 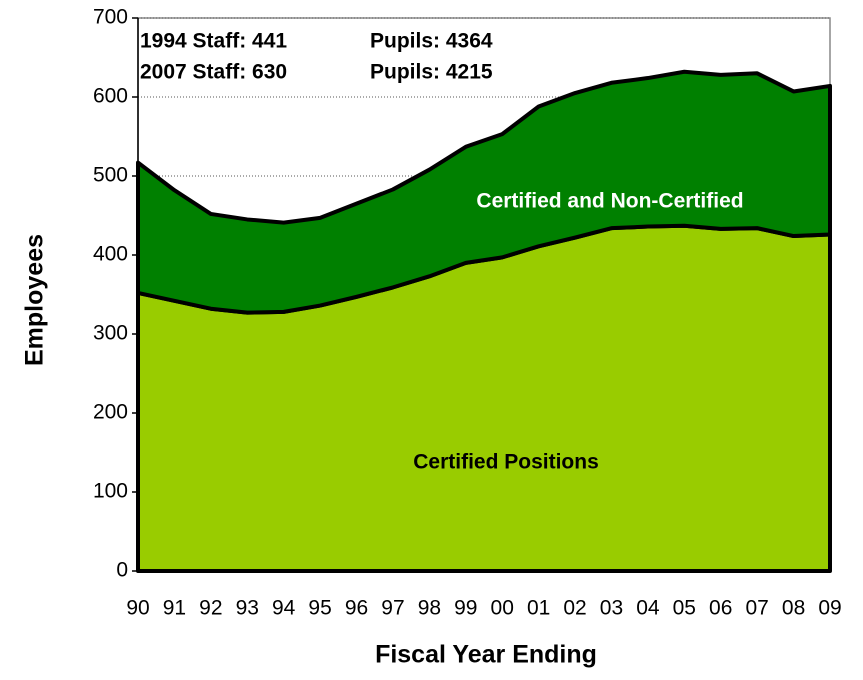 I want to click on x-tick-label: 90, so click(x=137, y=608).